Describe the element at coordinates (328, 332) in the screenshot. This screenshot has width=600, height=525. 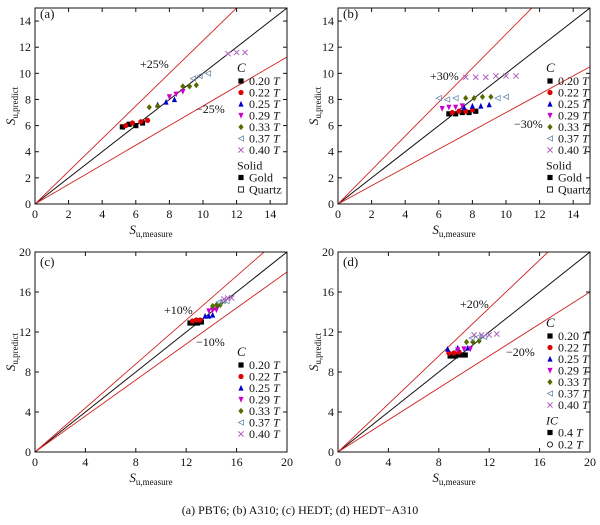
I see `y-tick-label: 12` at that location.